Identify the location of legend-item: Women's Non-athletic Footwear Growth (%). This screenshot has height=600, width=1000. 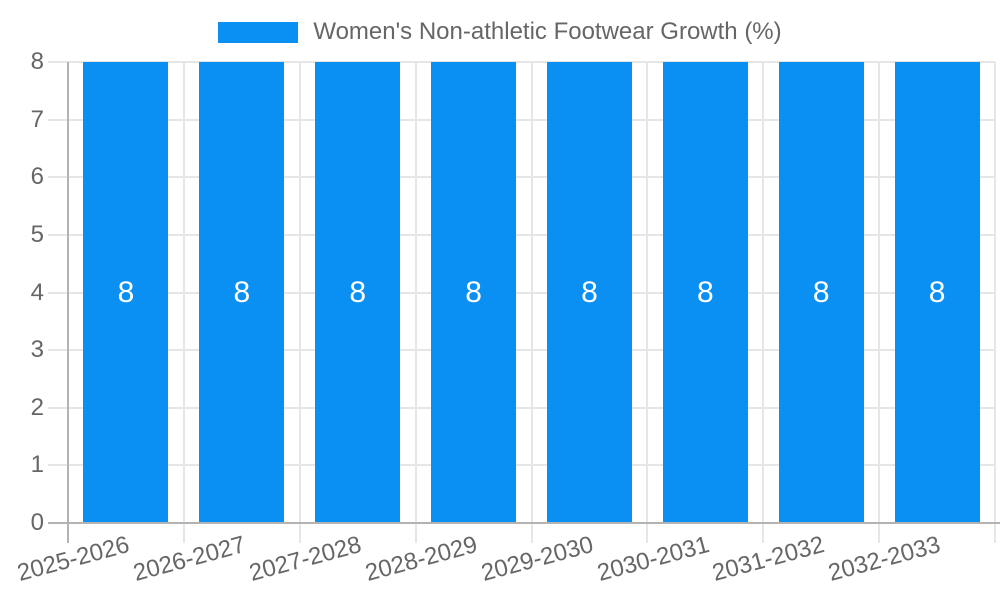
(500, 32).